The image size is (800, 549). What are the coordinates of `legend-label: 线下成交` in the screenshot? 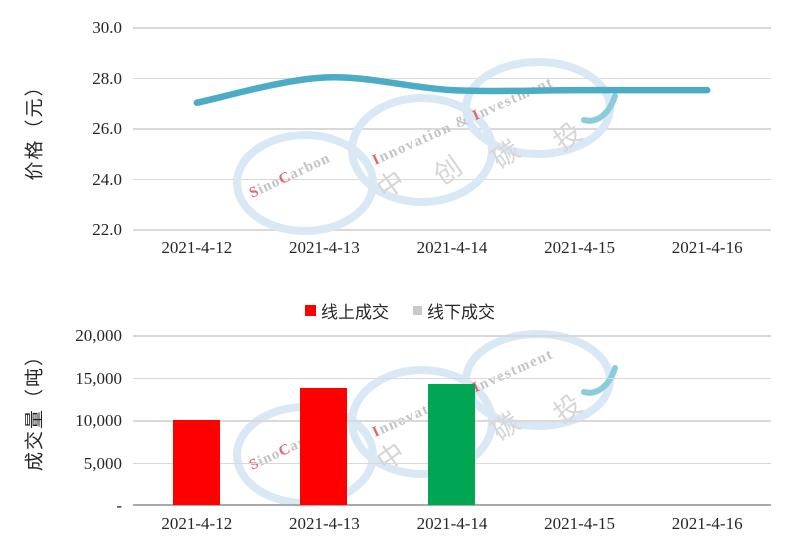 It's located at (461, 312).